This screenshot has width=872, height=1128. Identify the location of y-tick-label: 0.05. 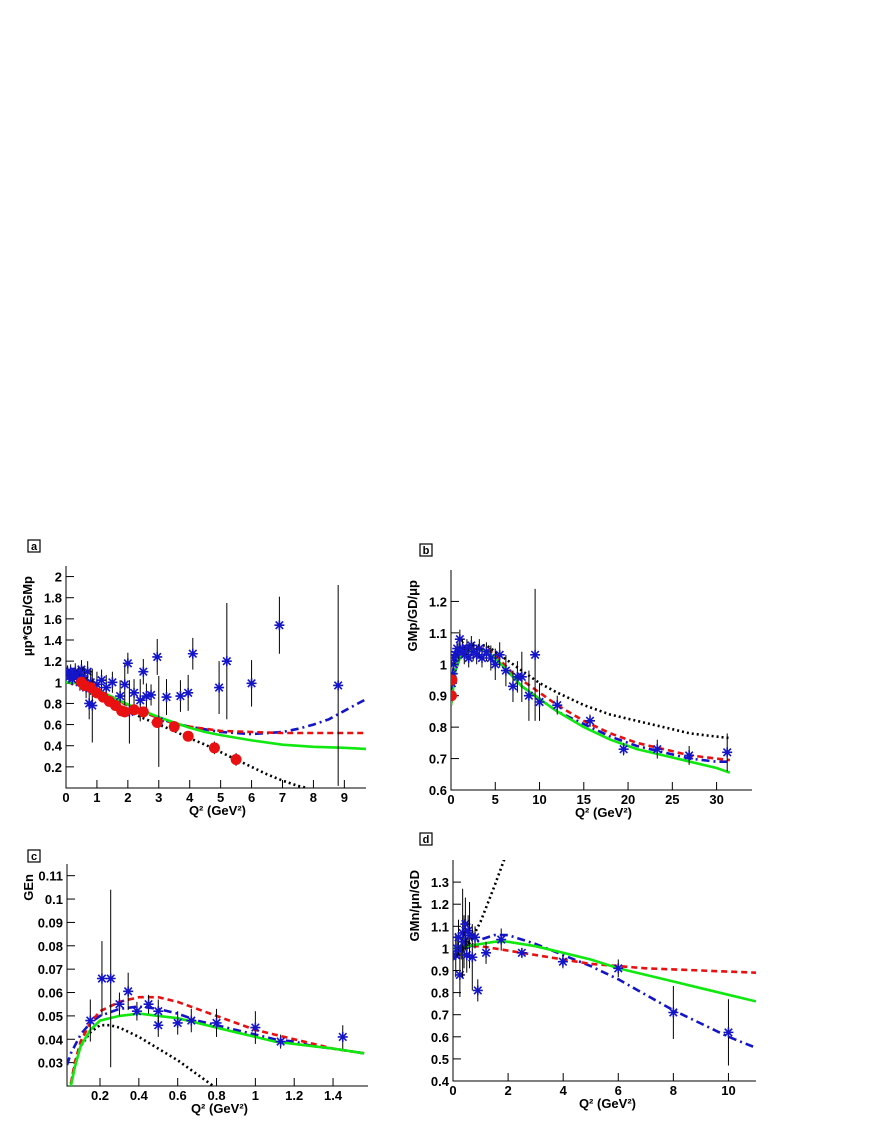
(50, 1016).